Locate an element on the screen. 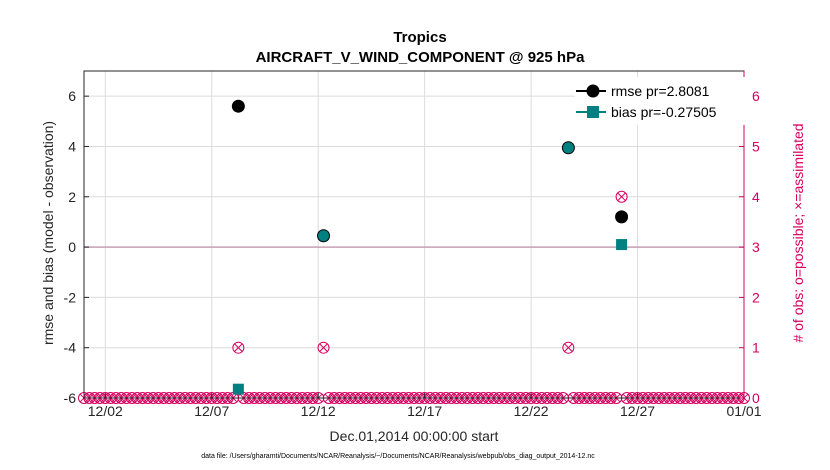 The image size is (830, 470). chart-subtitle: AIRCRAFT_V_WIND_COMPONENT @ 925 hPa is located at coordinates (421, 57).